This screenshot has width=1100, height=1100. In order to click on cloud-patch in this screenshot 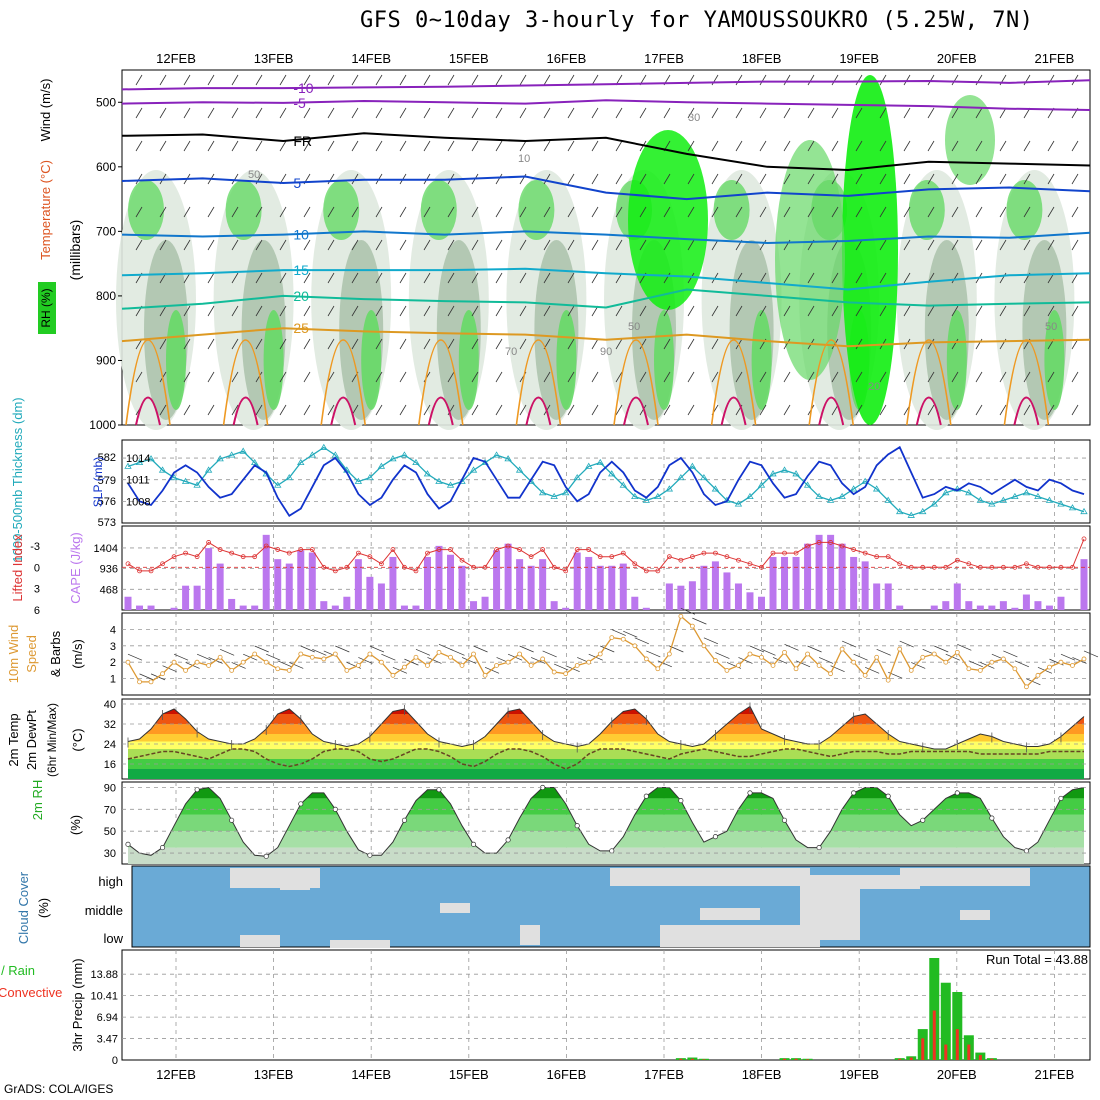, I will do `click(530, 935)`.